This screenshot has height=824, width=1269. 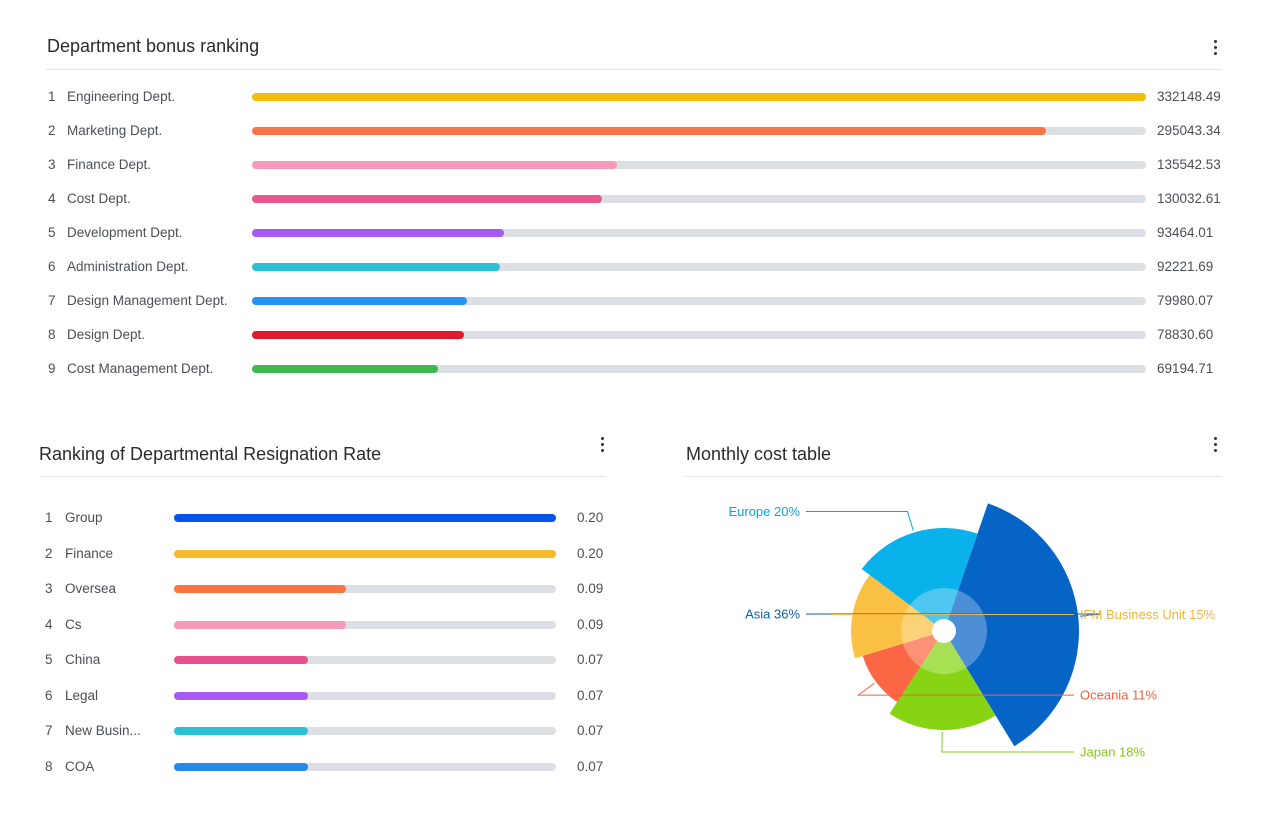 I want to click on category-label: Engineering Dept., so click(x=121, y=96).